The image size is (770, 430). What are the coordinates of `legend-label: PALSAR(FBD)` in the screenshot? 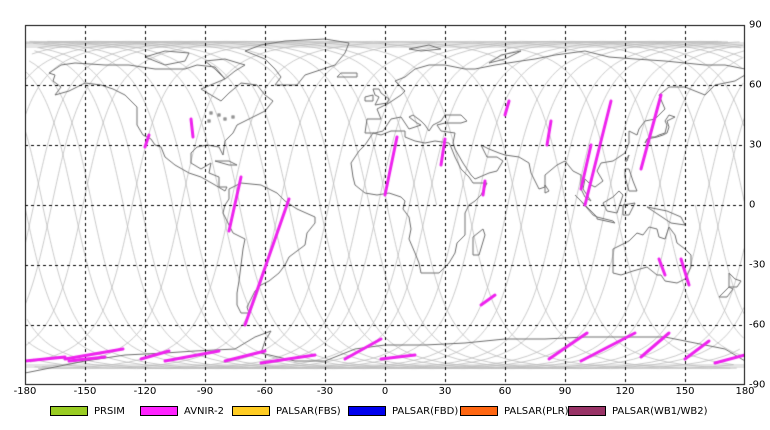 It's located at (425, 411).